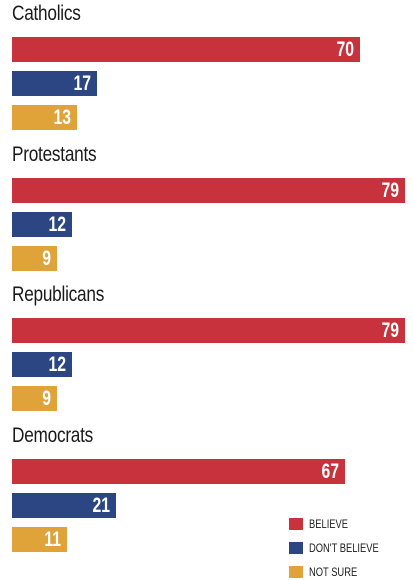 Image resolution: width=413 pixels, height=580 pixels. I want to click on bar-value-label: 11, so click(52, 539).